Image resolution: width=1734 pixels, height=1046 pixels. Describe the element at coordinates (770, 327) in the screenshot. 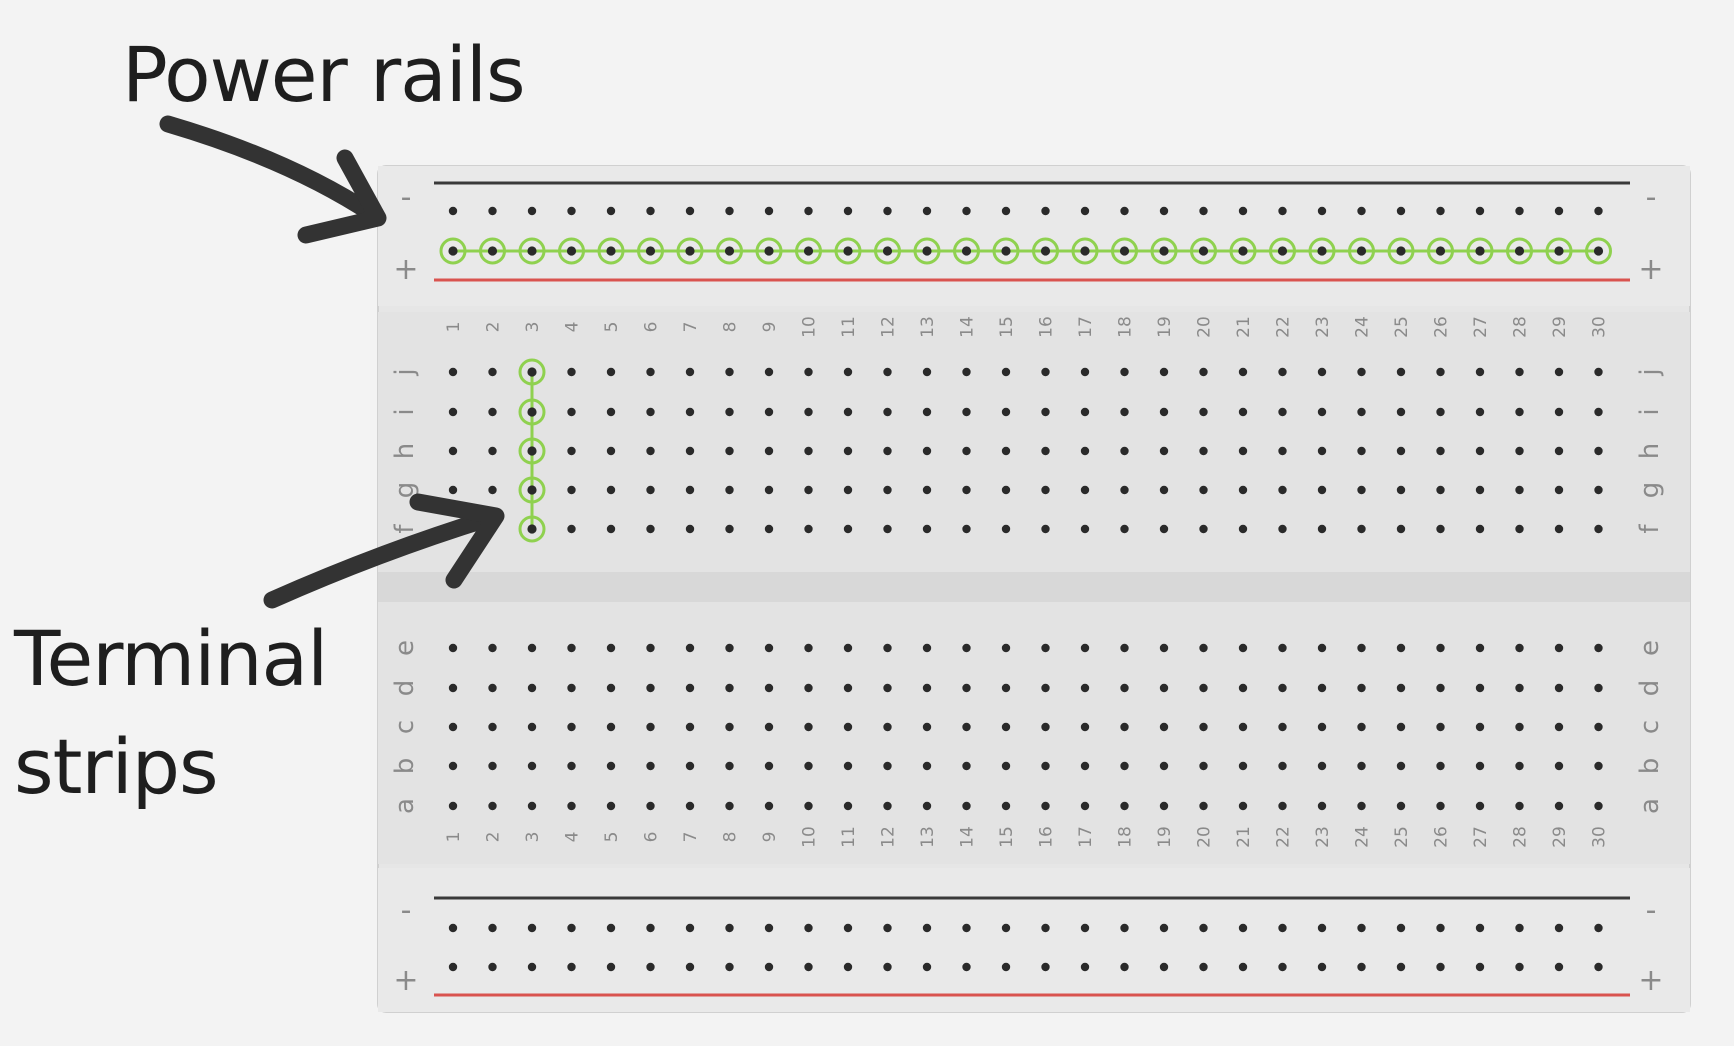

I see `column-number-9-top: 9` at that location.